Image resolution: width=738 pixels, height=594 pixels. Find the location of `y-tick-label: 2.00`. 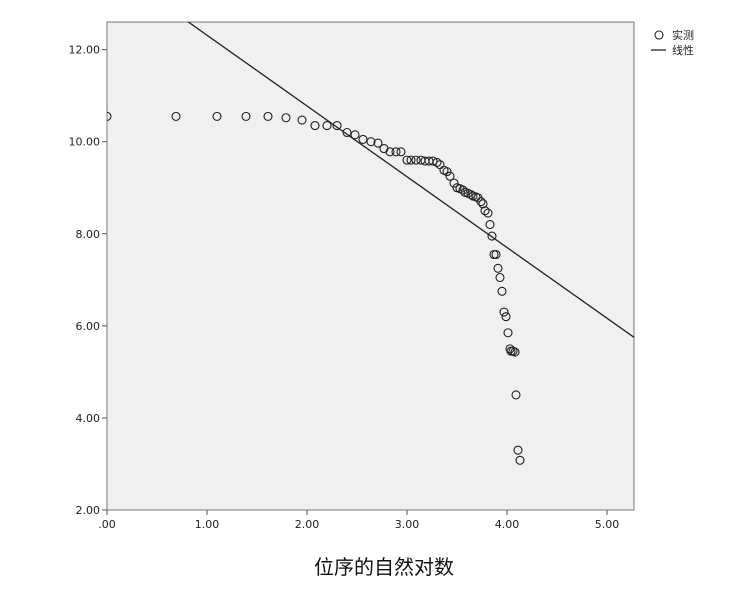

y-tick-label: 2.00 is located at coordinates (88, 510).